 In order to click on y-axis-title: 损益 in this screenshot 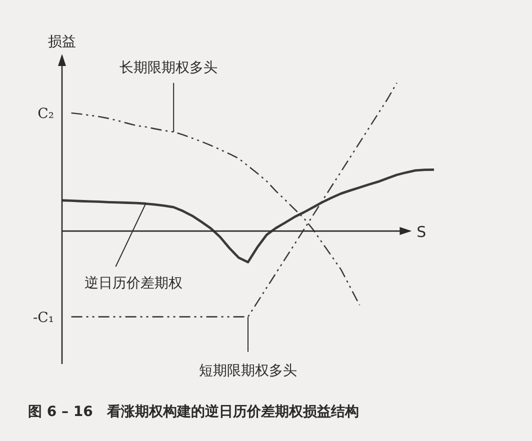, I will do `click(62, 42)`.